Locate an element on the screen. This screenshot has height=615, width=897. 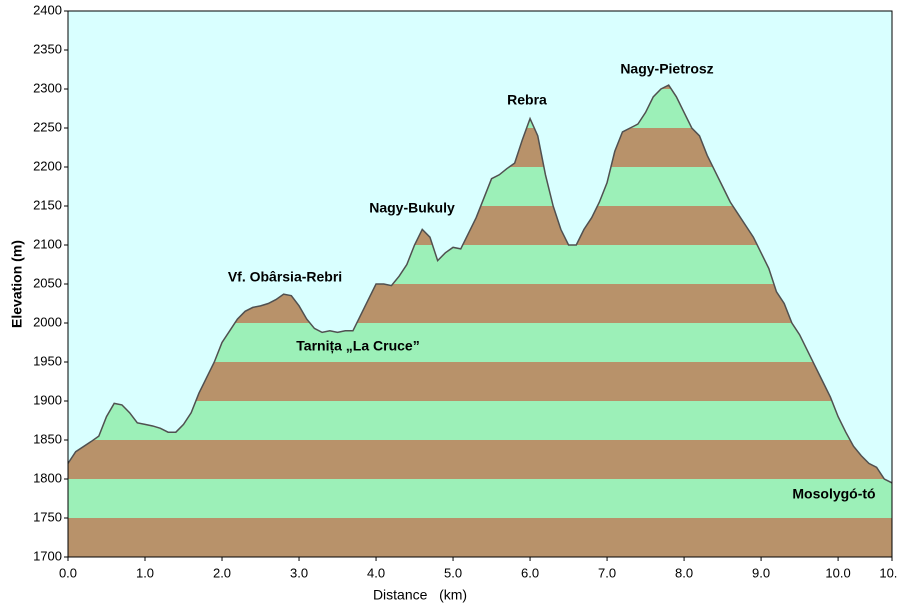
y-tick-label: 1900 is located at coordinates (47, 399).